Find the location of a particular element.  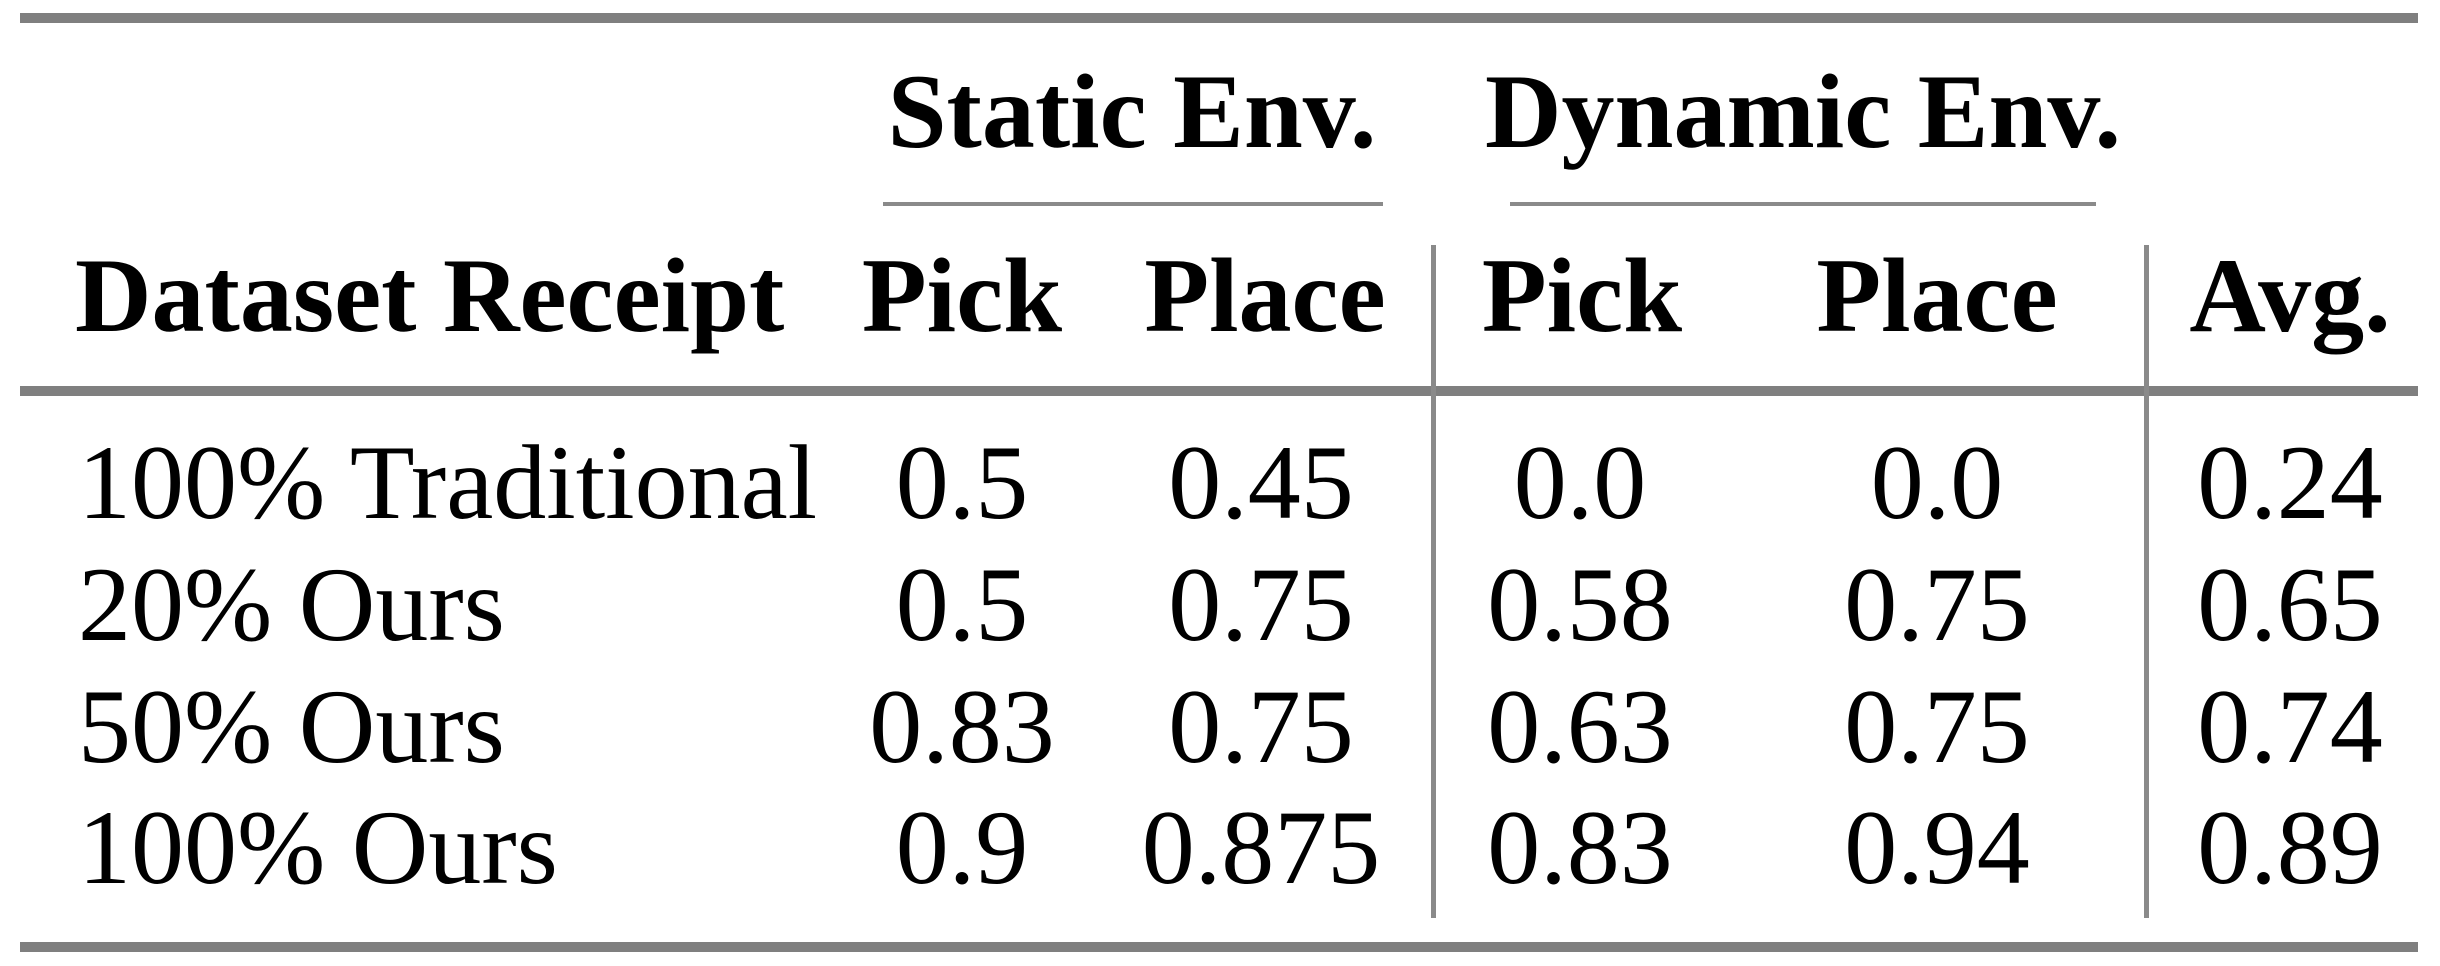

cell-static-place: 0.875 is located at coordinates (1261, 847).